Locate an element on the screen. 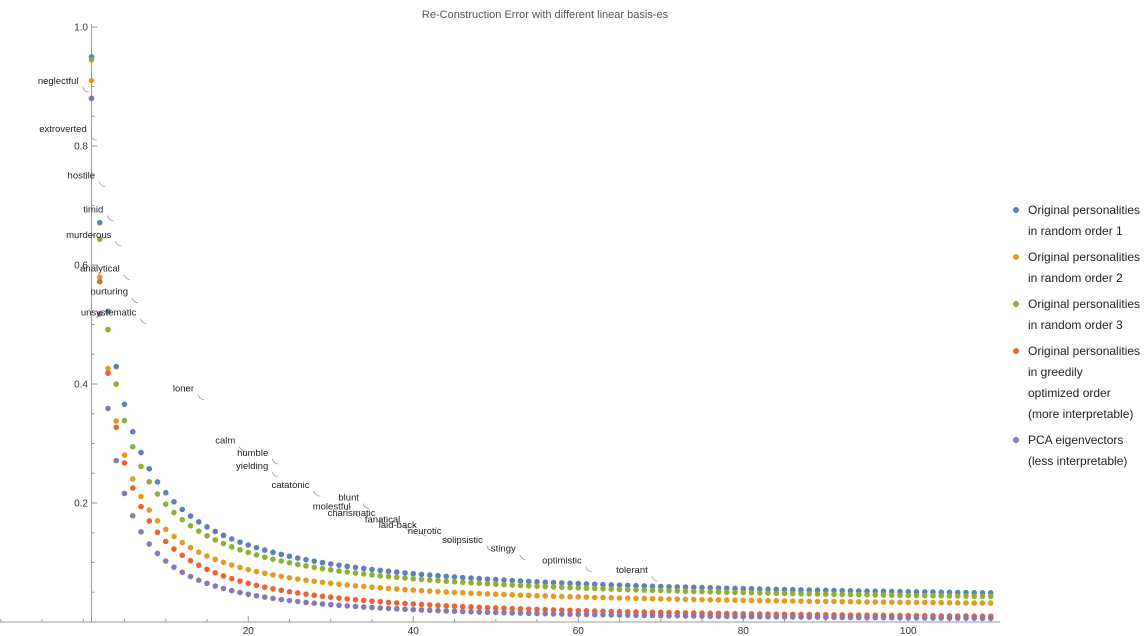 The image size is (1148, 636). point-annotation: blunt is located at coordinates (348, 498).